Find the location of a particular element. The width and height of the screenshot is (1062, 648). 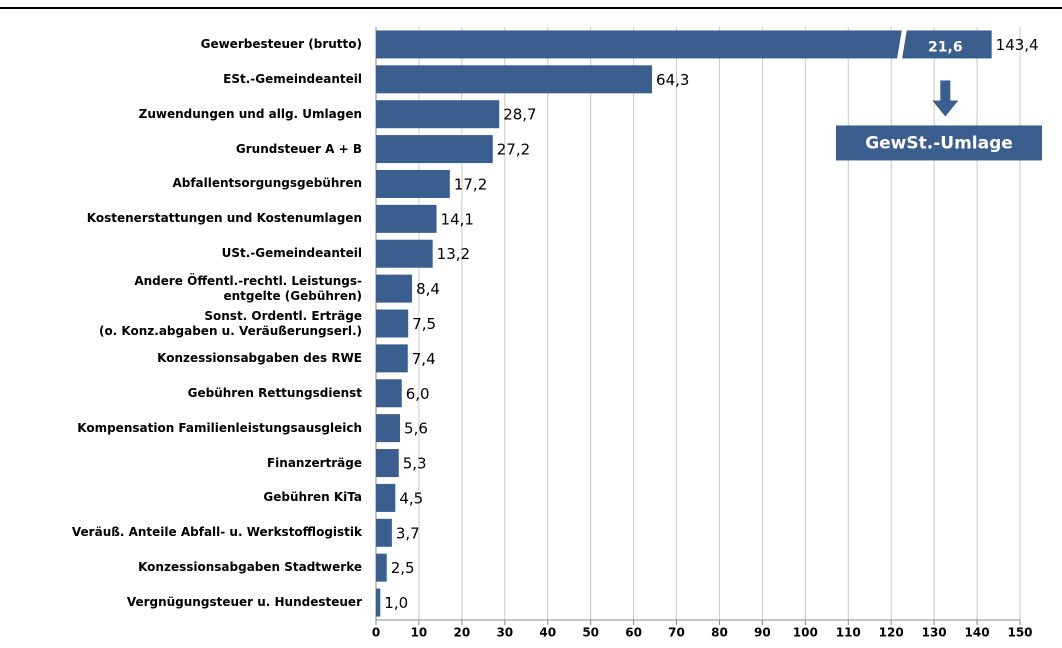

category-label: USt.-Gemeindeanteil is located at coordinates (291, 253).